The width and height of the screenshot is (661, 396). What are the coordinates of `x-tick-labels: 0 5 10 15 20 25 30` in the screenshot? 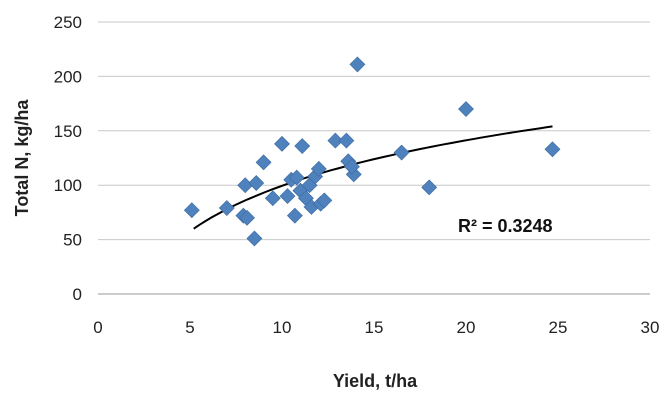 It's located at (376, 327).